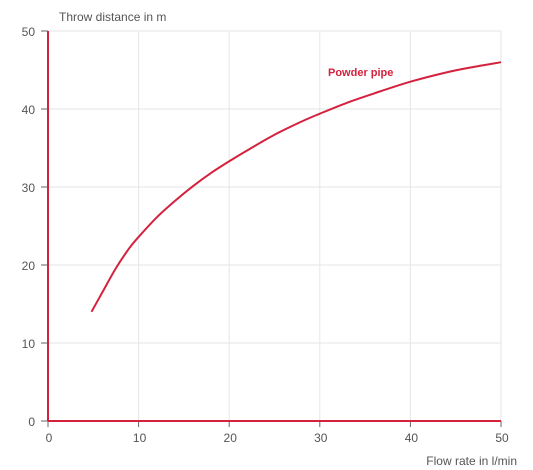 The height and width of the screenshot is (470, 533). I want to click on x-axis-title: Flow rate in l/min, so click(471, 461).